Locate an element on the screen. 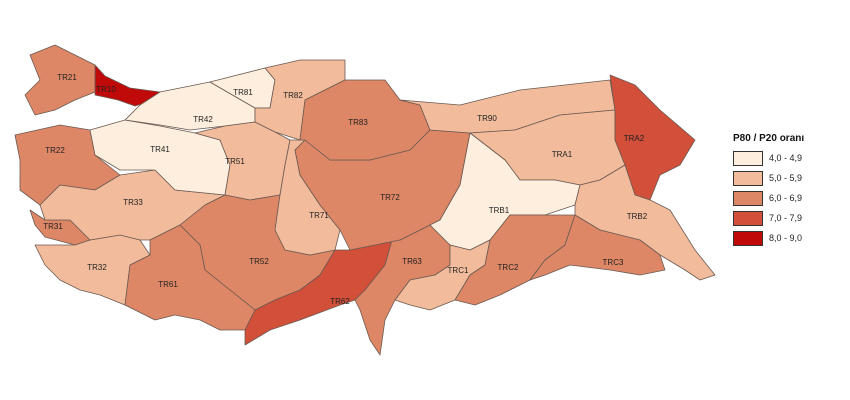 This screenshot has height=400, width=850. region-label: TR61 is located at coordinates (168, 284).